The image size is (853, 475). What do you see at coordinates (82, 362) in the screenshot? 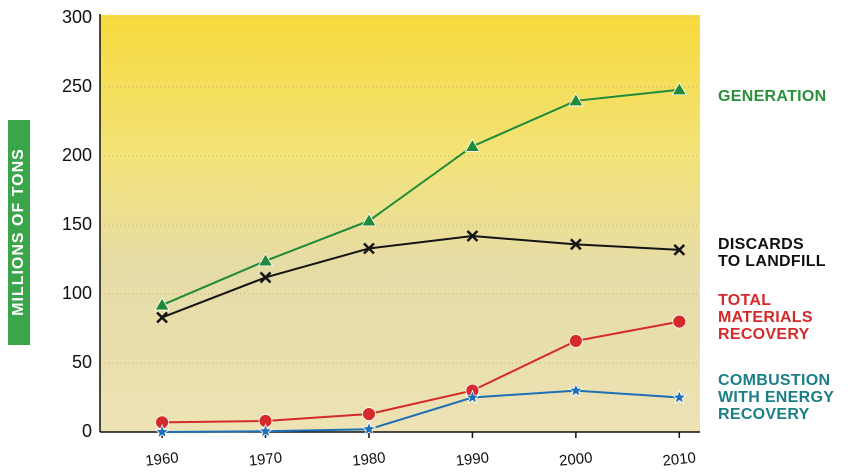
I see `y-tick-label: 50` at bounding box center [82, 362].